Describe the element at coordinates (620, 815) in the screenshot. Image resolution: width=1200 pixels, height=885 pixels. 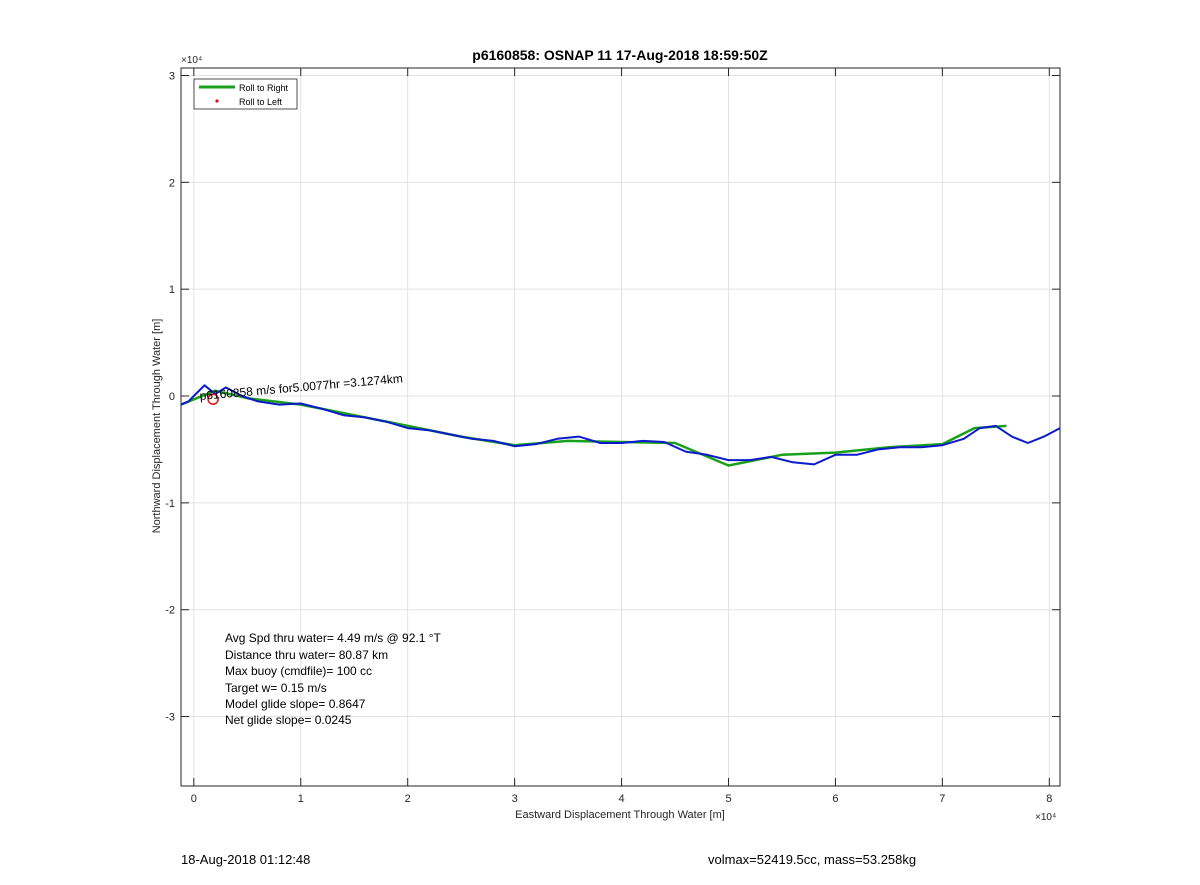
I see `x-axis-label: Eastward Displacement Through Water [m]` at that location.